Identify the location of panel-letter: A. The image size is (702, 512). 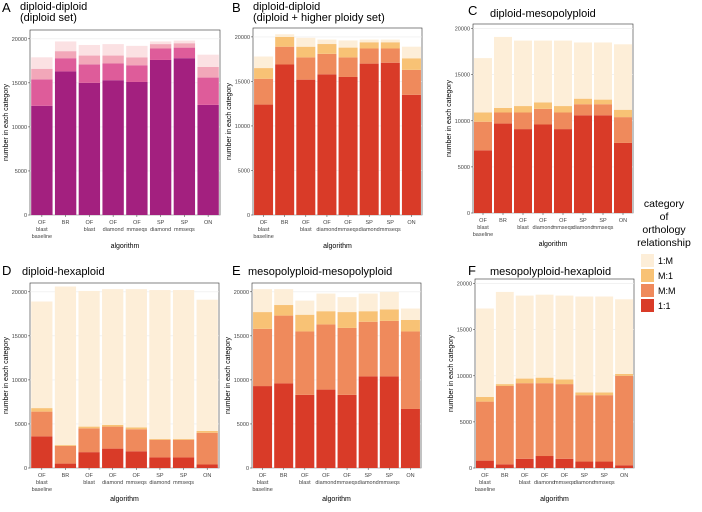
(6, 7).